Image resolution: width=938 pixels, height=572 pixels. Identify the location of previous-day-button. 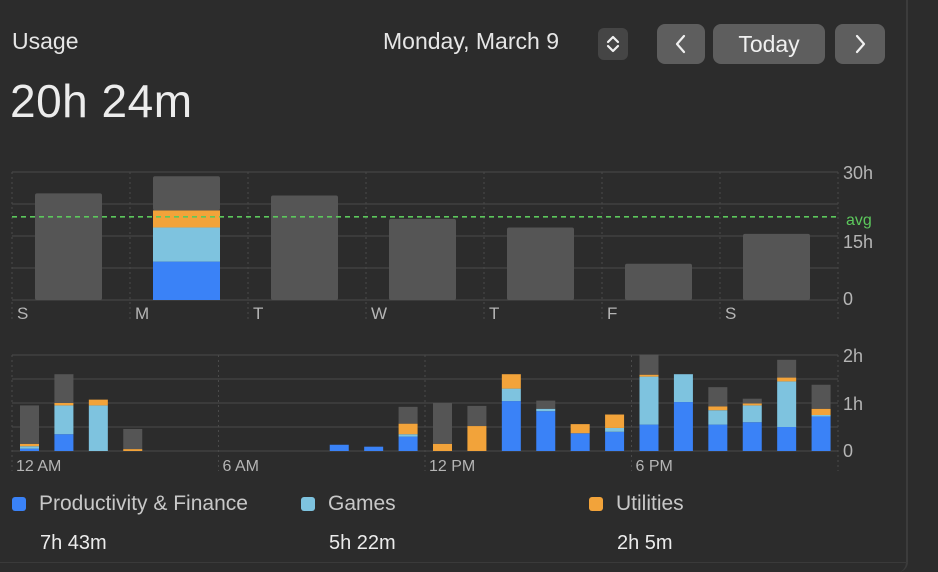
(681, 44).